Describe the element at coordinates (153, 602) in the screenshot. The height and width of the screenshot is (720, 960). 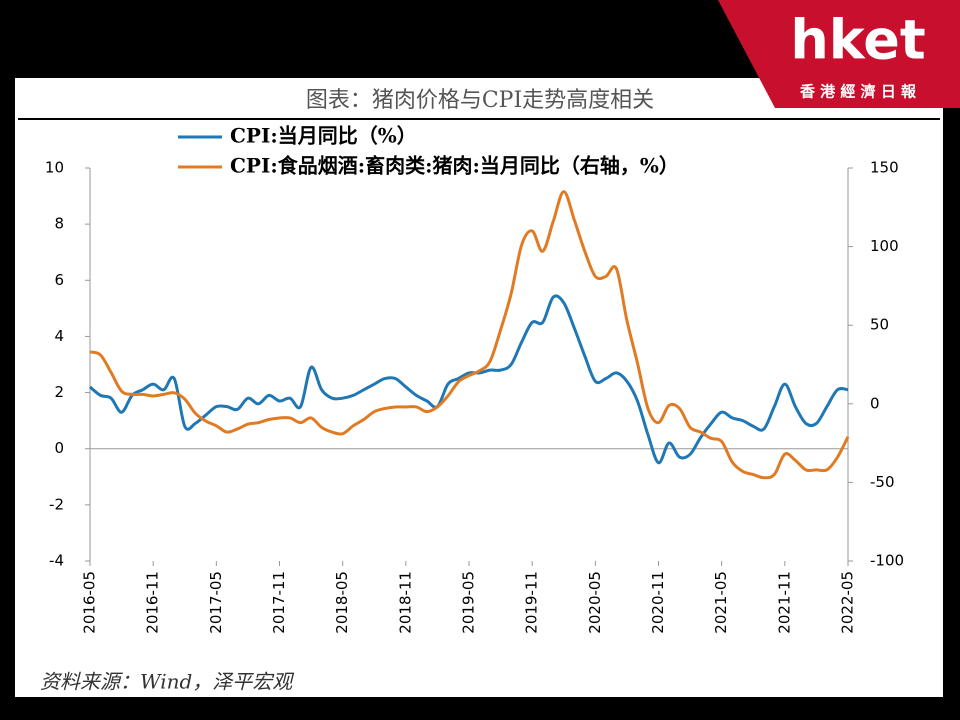
I see `x-tick-label: 2016-11` at that location.